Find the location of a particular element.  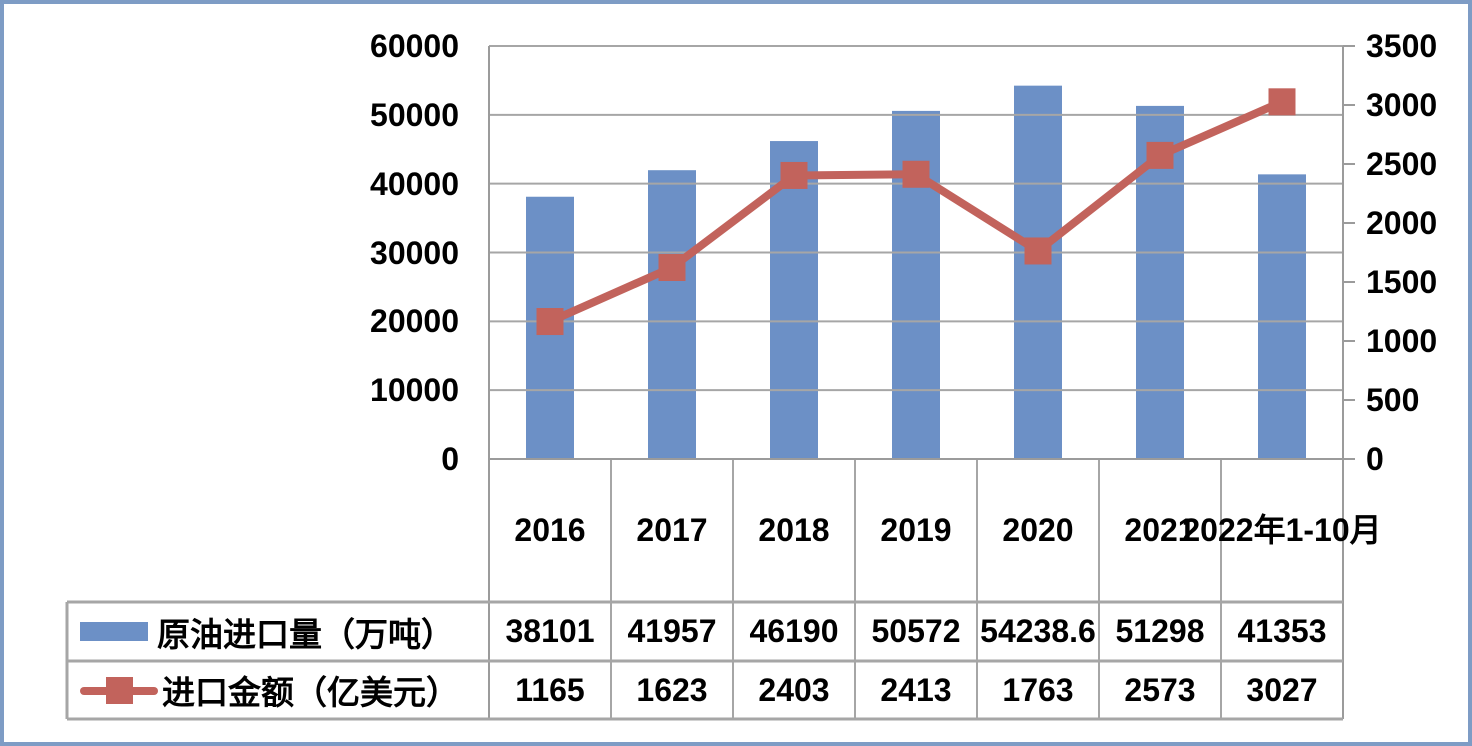

table-cell: 46190 is located at coordinates (794, 631).